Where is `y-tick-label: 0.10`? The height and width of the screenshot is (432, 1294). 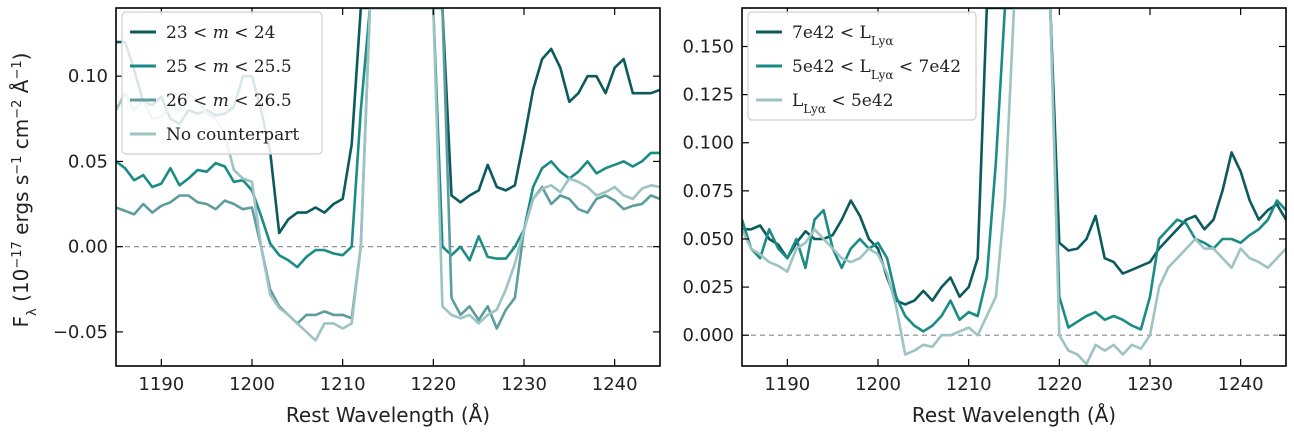
y-tick-label: 0.10 is located at coordinates (88, 76).